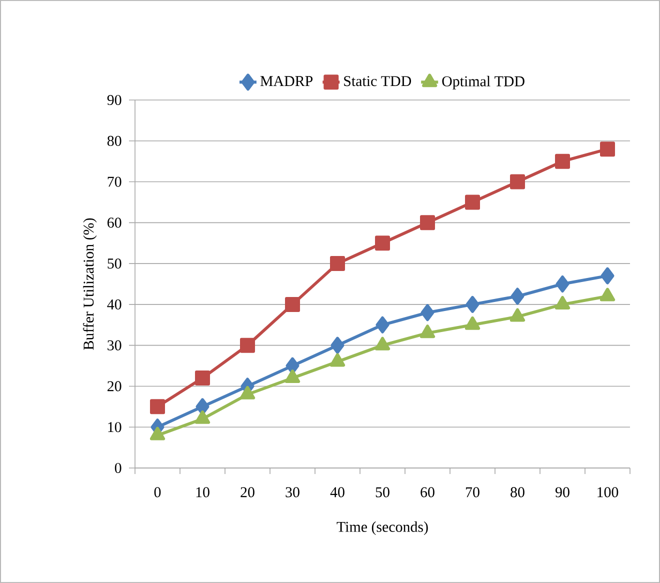 The image size is (660, 583). I want to click on x-tick-label: 80, so click(517, 492).